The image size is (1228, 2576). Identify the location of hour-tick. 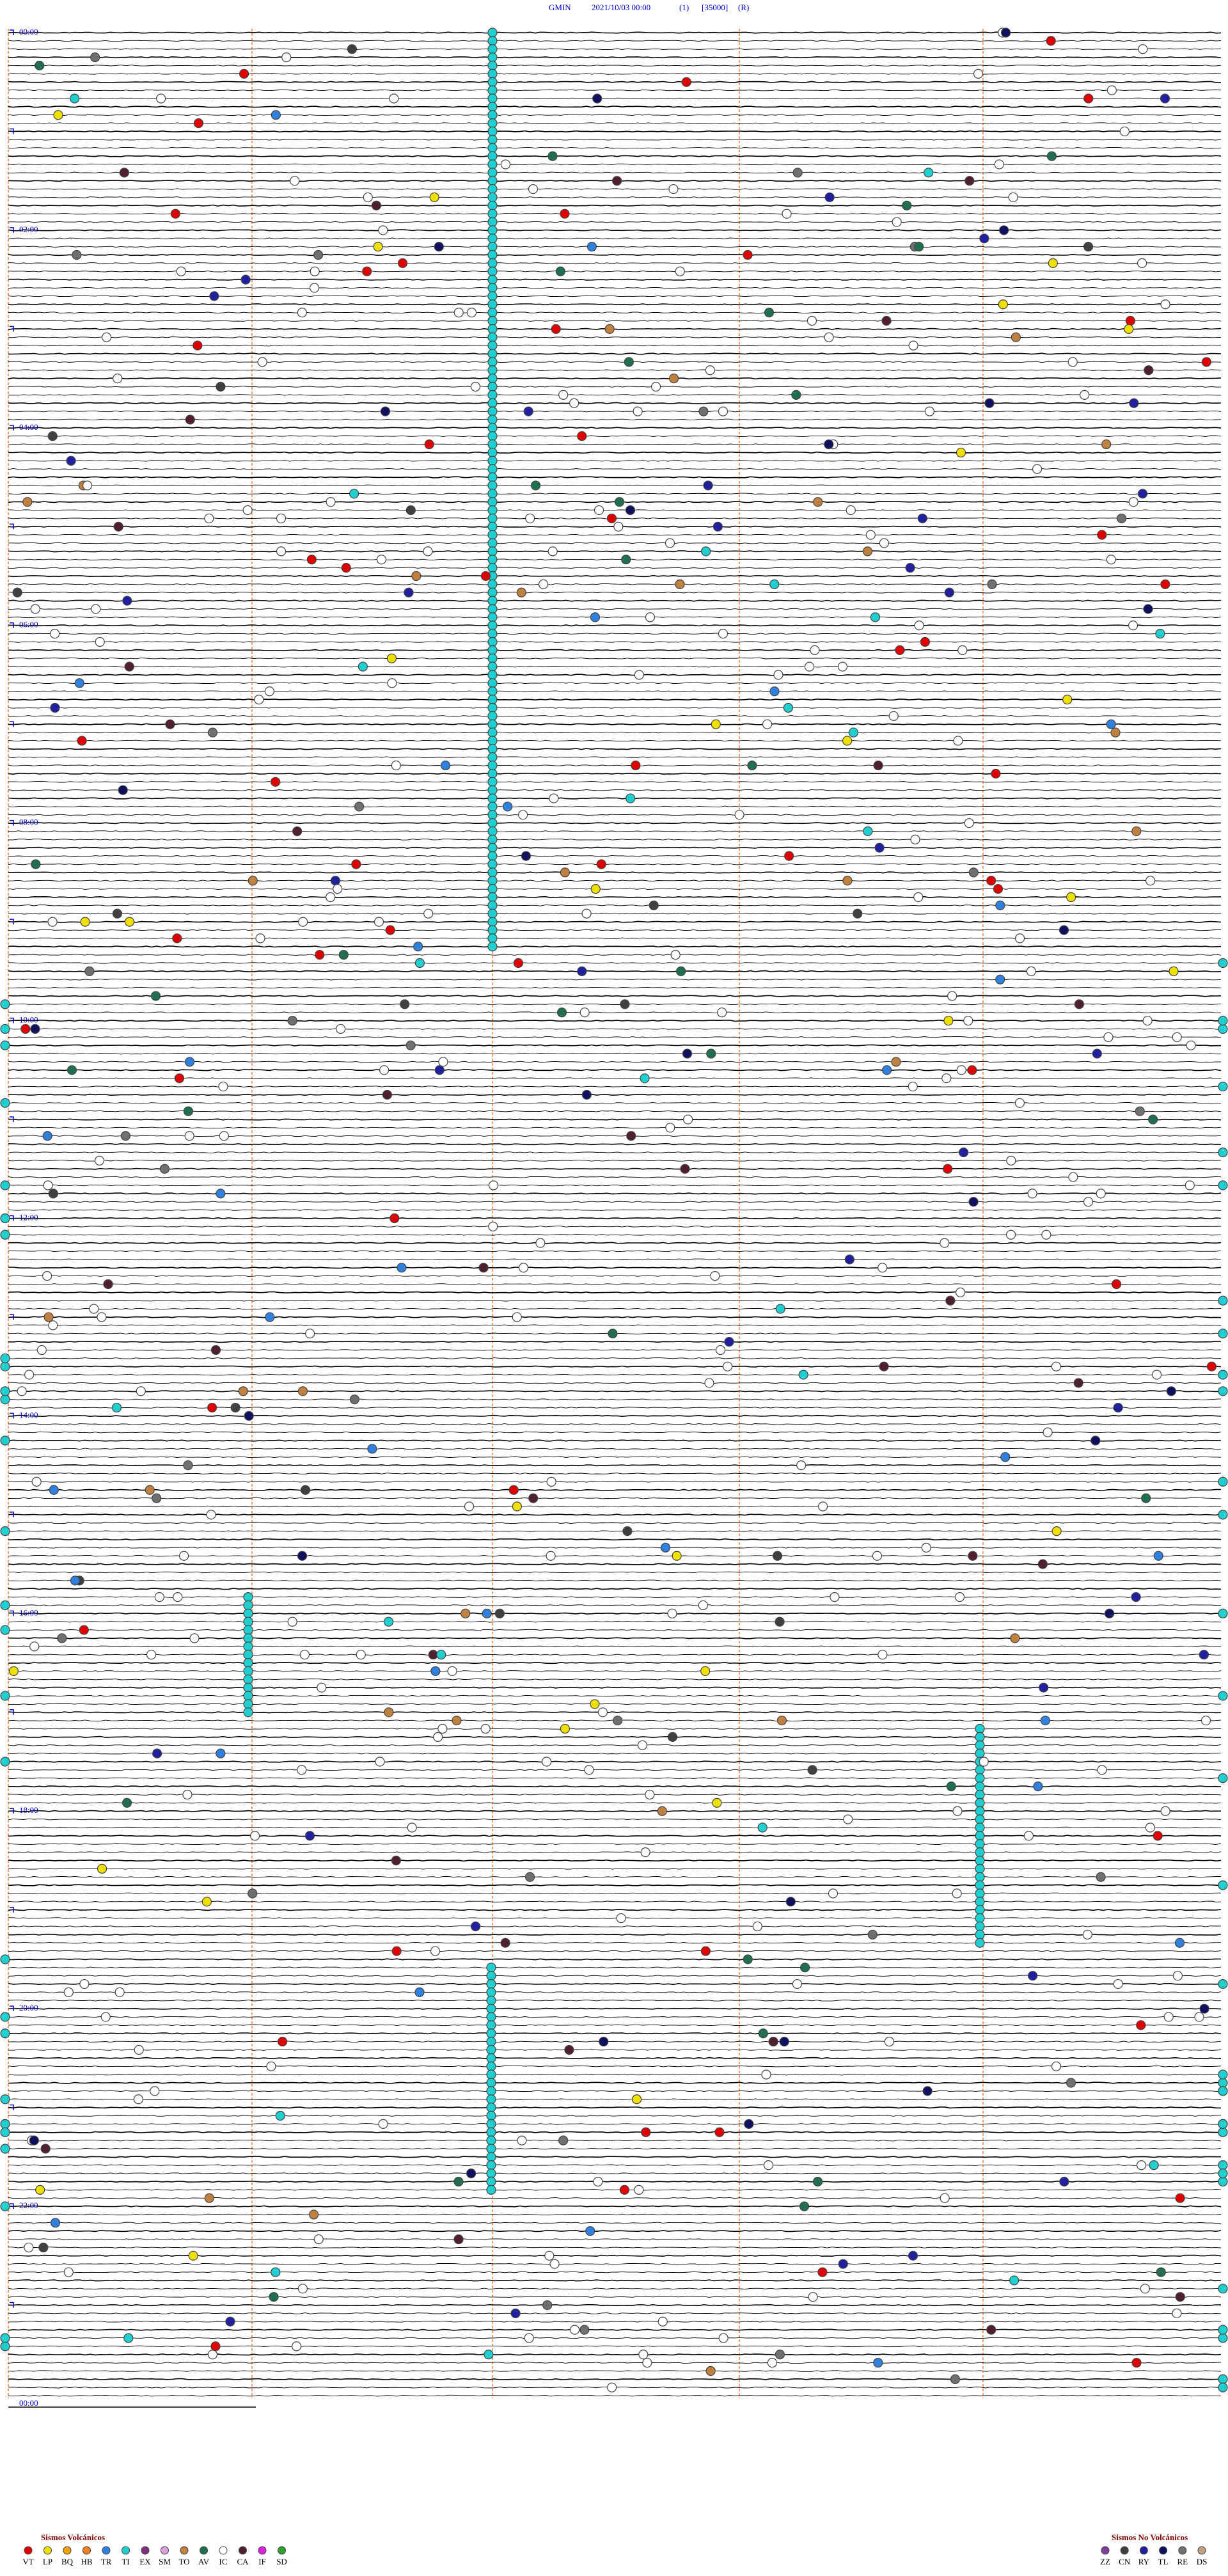
(12, 329).